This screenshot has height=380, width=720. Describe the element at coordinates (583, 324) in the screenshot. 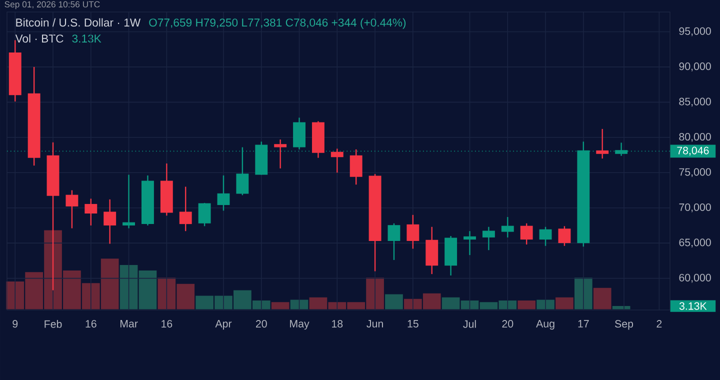

I see `x-tick-label: 17` at that location.